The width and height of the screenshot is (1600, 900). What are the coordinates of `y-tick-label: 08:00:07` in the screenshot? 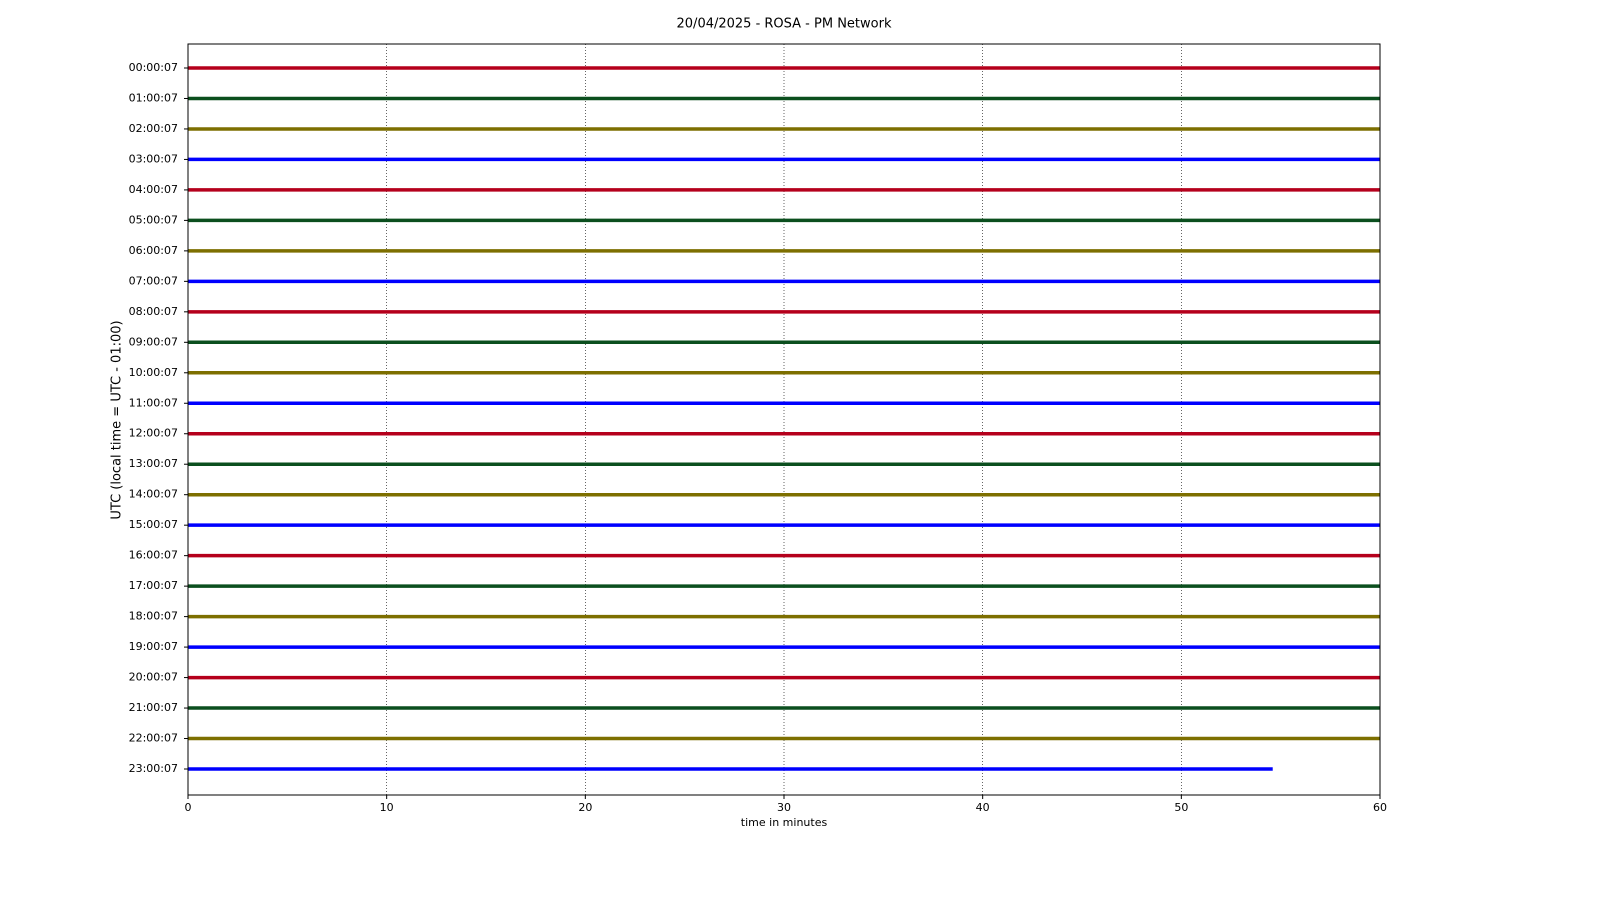 It's located at (153, 311).